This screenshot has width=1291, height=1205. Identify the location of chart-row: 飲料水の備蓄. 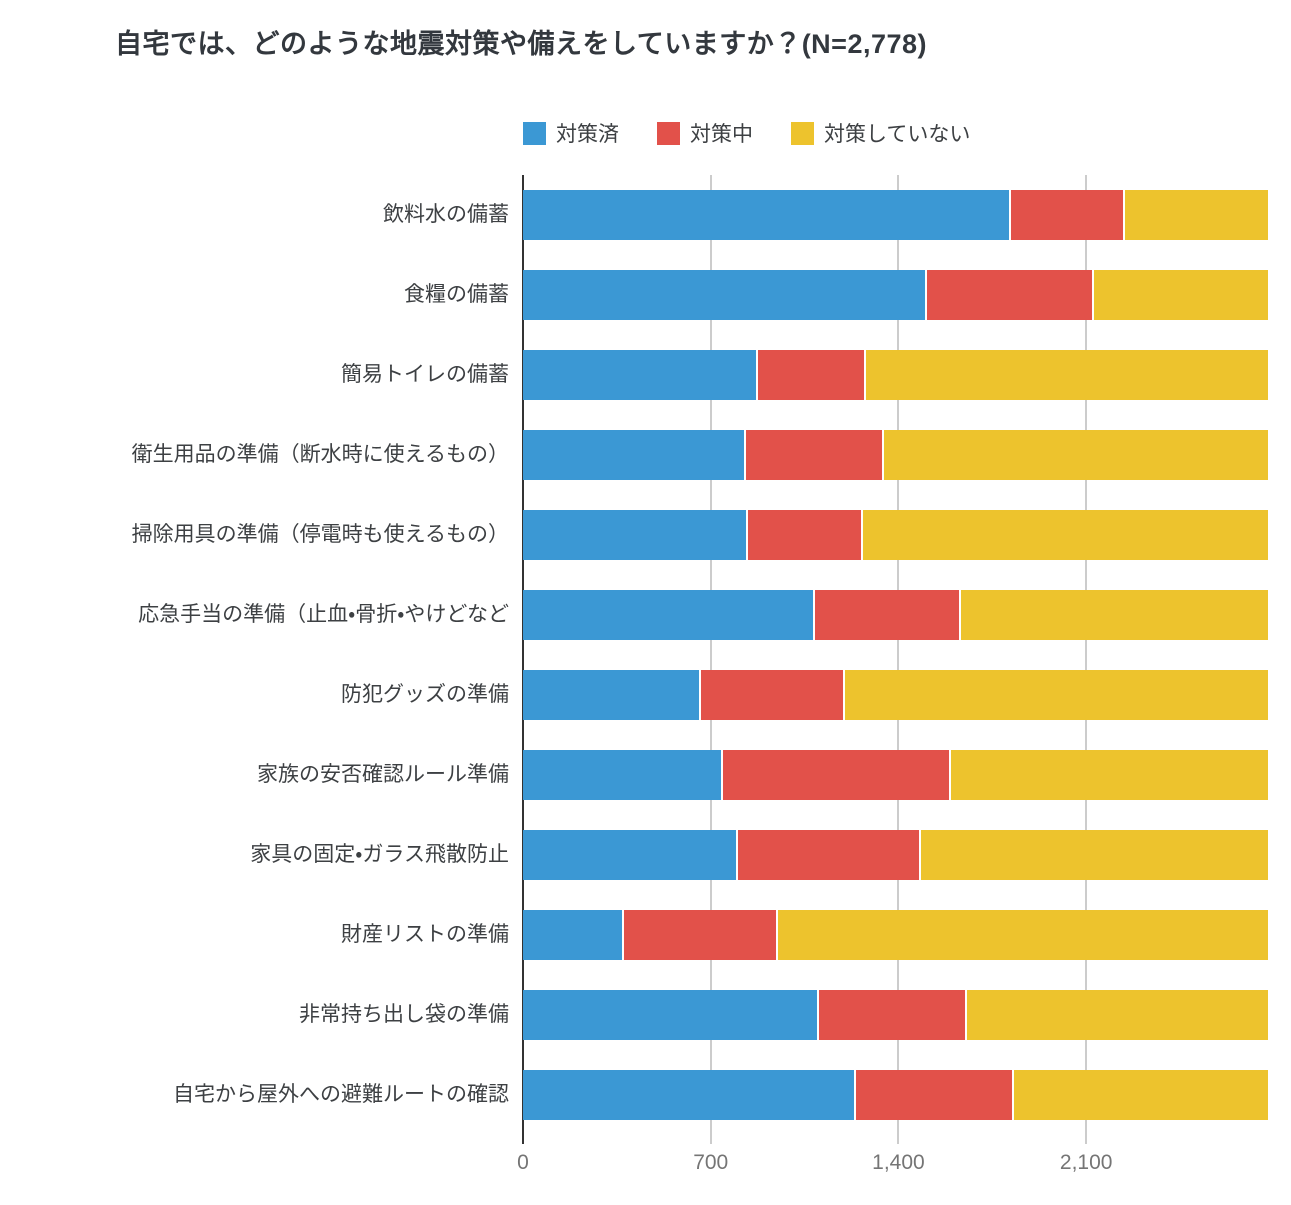
(634, 215).